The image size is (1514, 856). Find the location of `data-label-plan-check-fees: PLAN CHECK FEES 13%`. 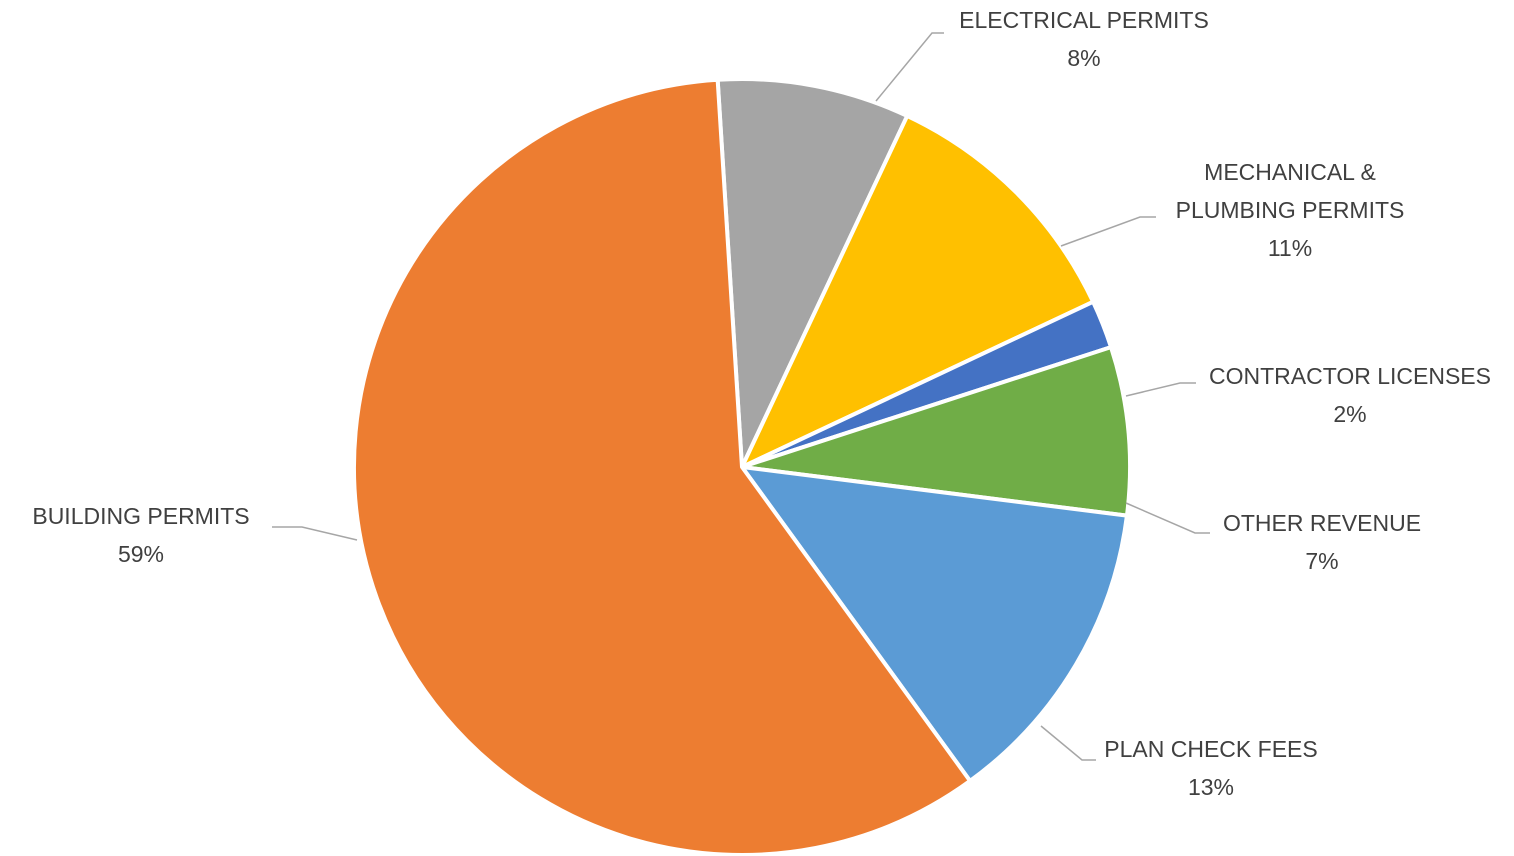

data-label-plan-check-fees: PLAN CHECK FEES 13% is located at coordinates (1210, 768).